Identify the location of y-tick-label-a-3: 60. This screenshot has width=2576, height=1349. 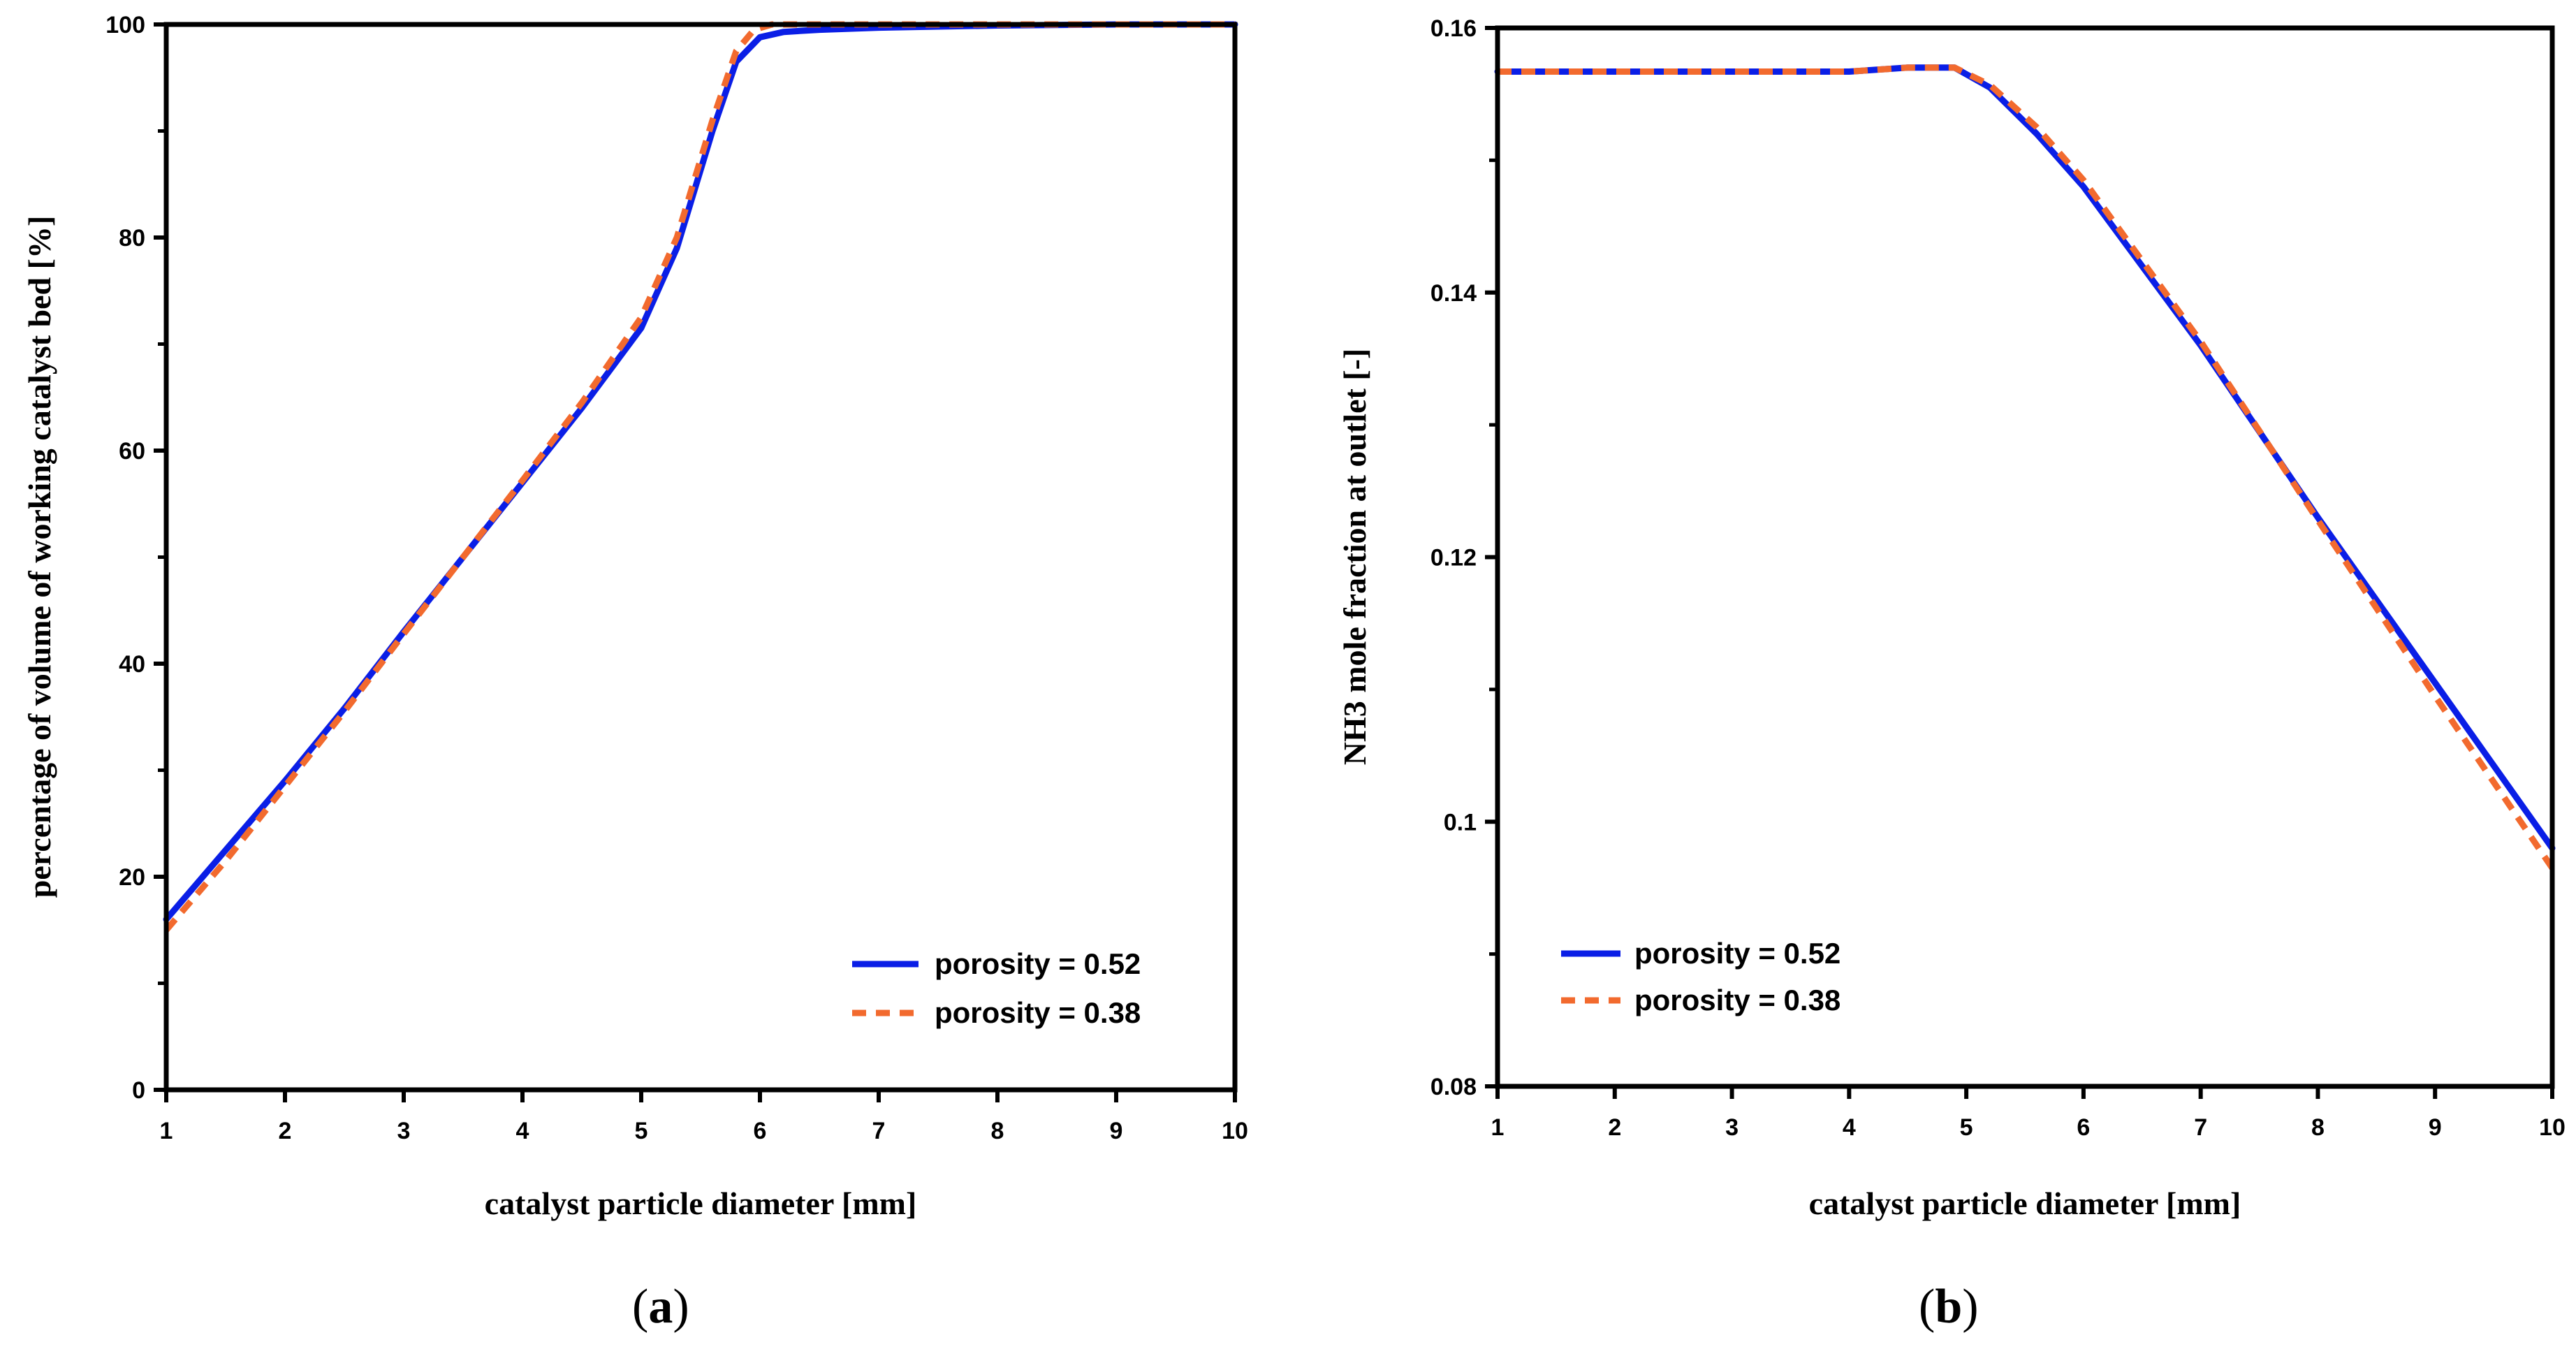
(132, 451).